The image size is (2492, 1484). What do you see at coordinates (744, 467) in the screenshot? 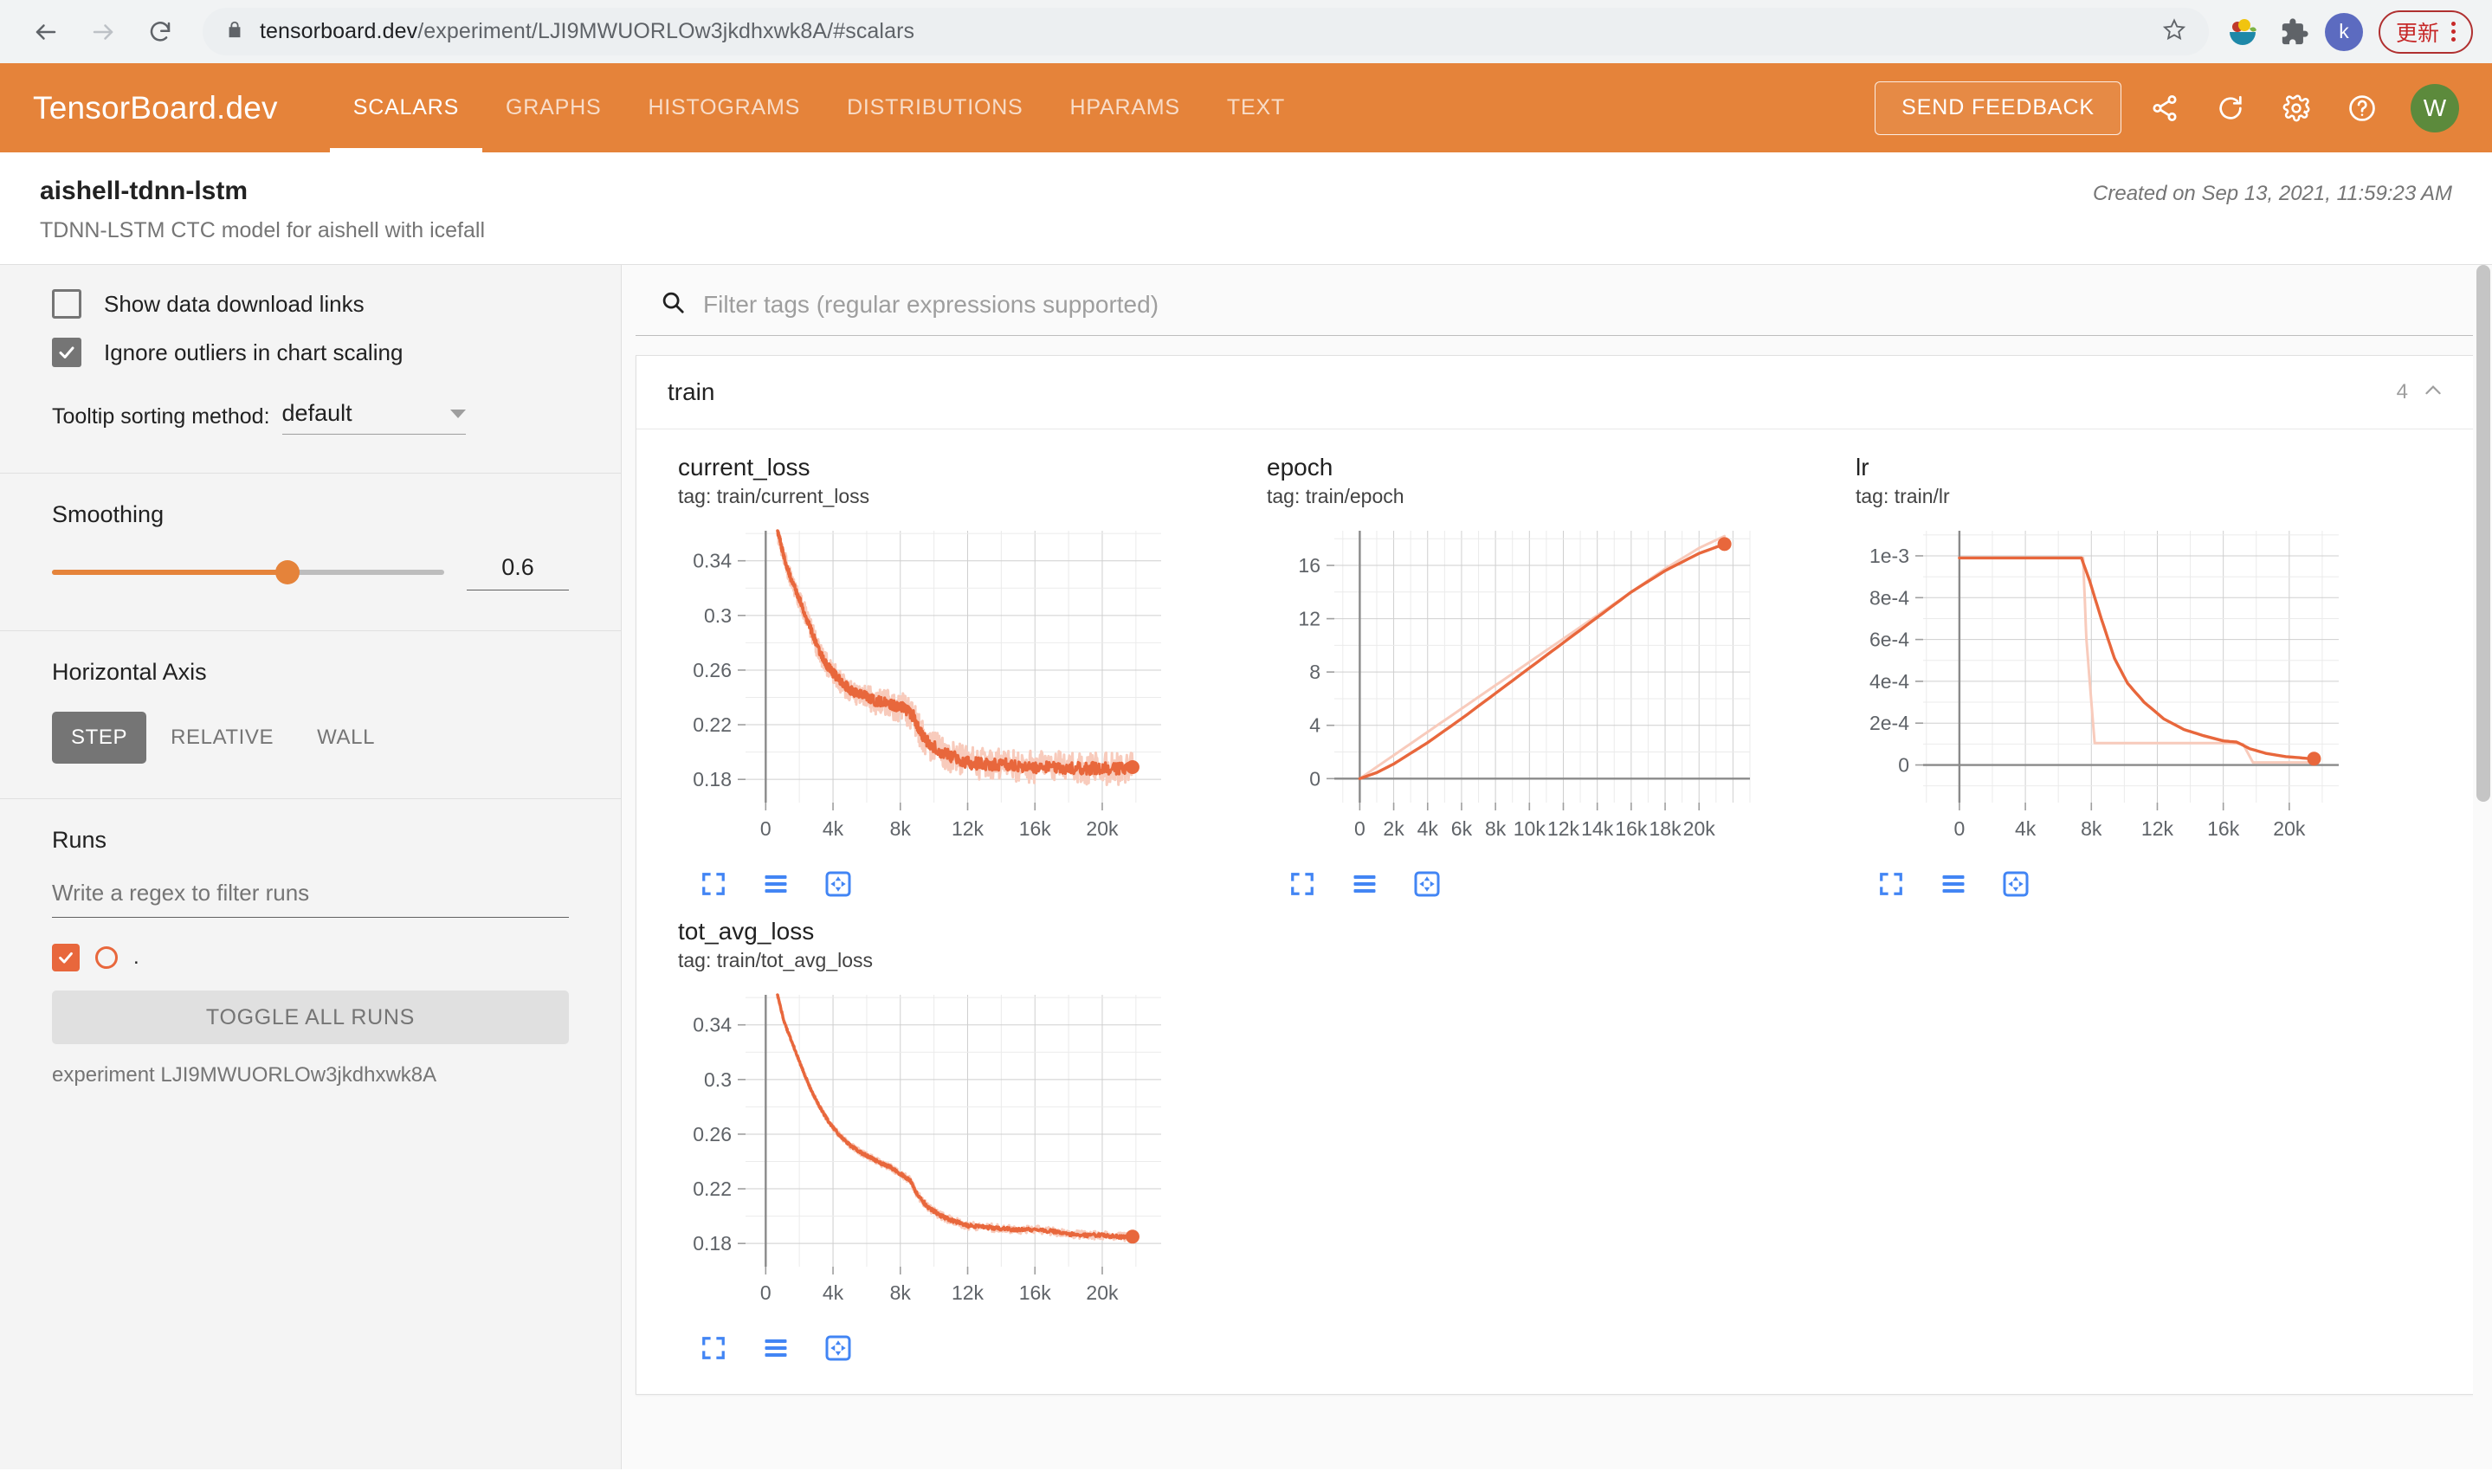
I see `chart-title: current_loss` at bounding box center [744, 467].